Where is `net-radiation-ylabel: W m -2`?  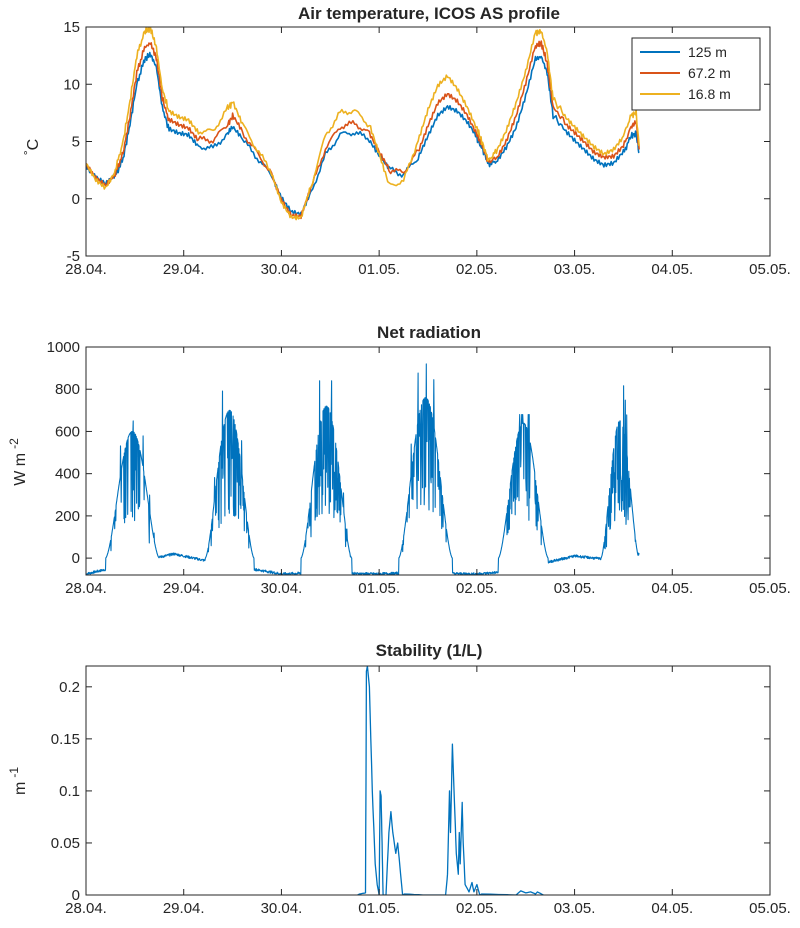
net-radiation-ylabel: W m -2 is located at coordinates (18, 462).